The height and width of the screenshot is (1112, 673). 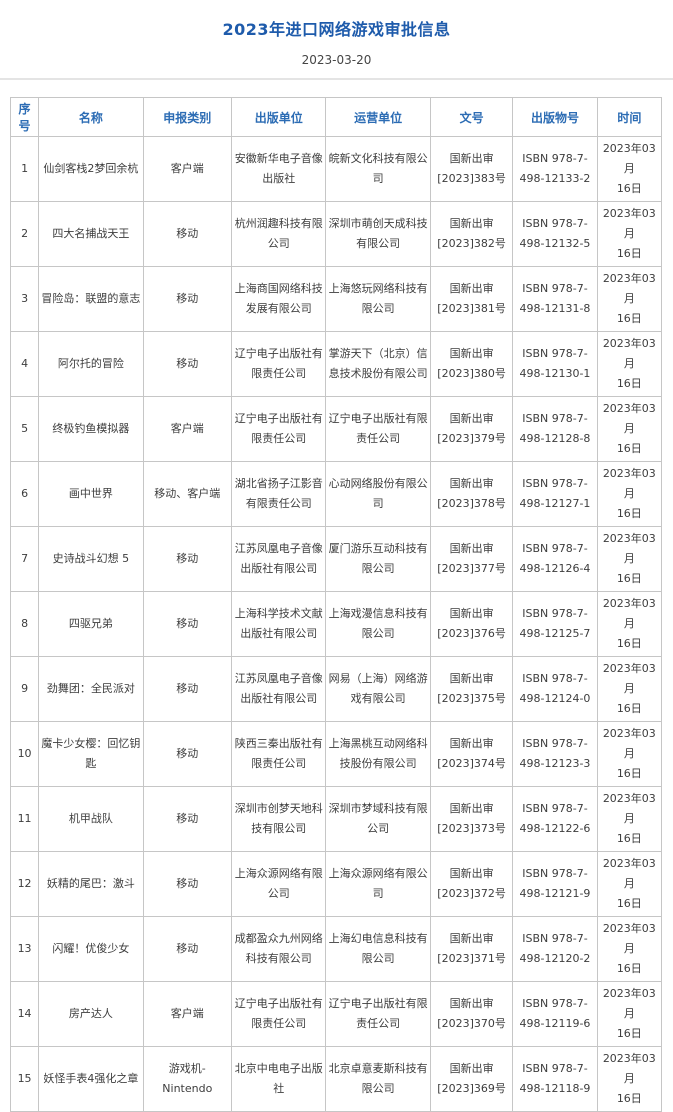 I want to click on cell-no: 11, so click(x=24, y=819).